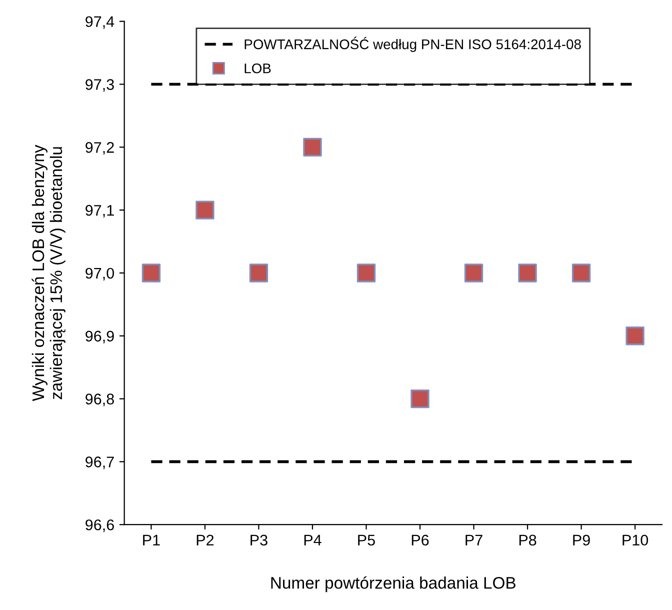  I want to click on x-tick-label: P6, so click(420, 540).